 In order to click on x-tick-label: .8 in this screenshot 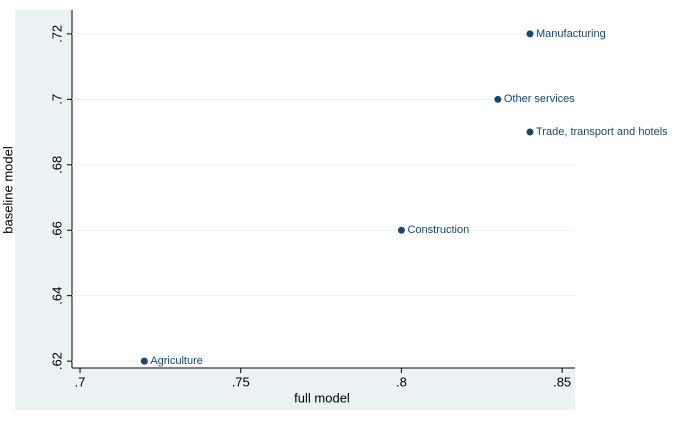, I will do `click(401, 381)`.